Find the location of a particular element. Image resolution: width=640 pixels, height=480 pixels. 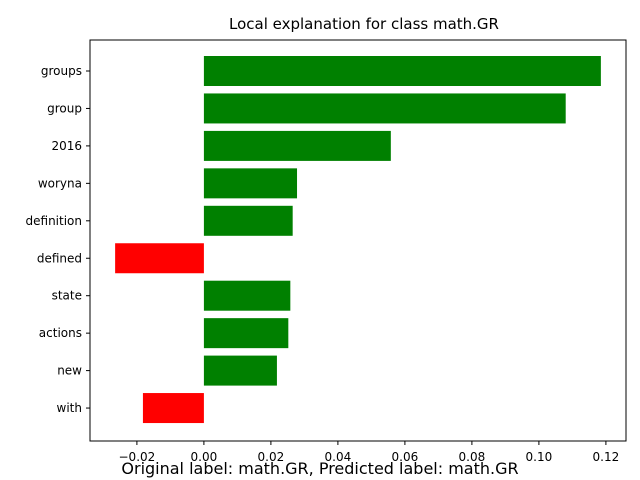

xtick-label: 0.00 is located at coordinates (204, 457).